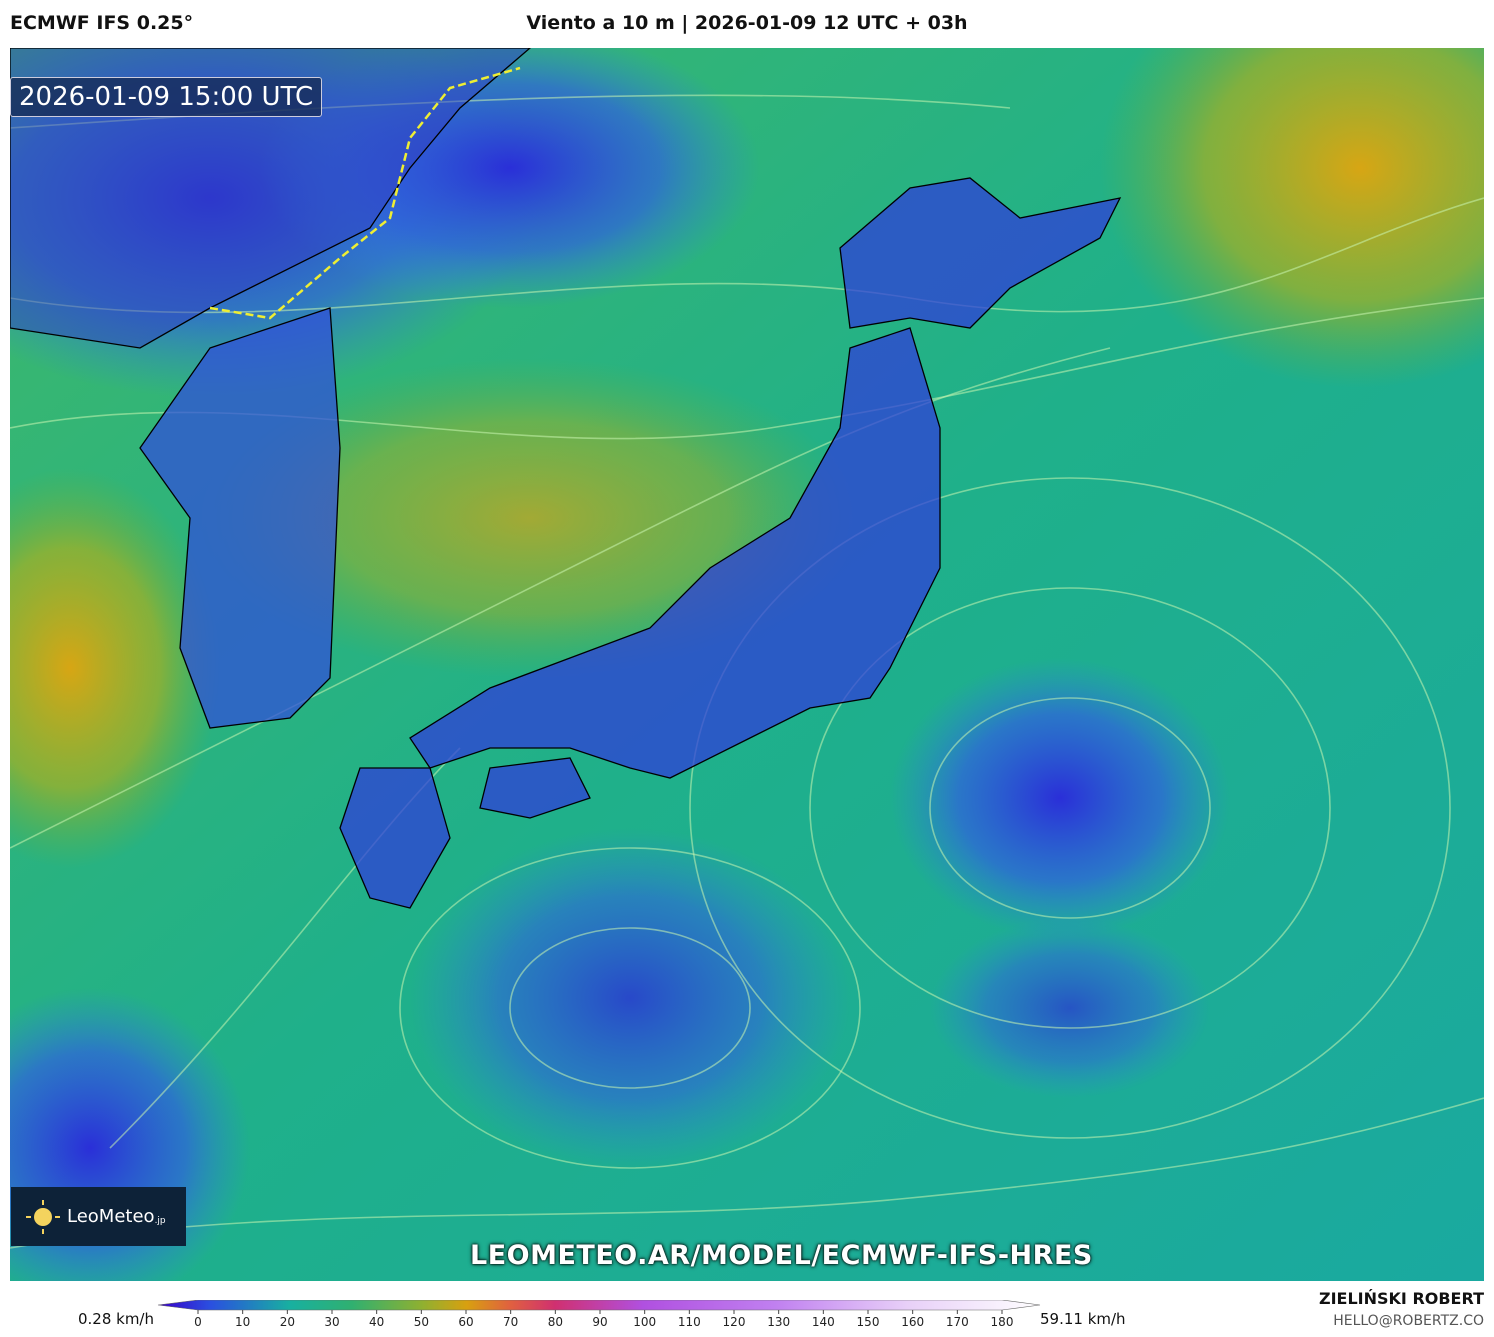 This screenshot has height=1337, width=1494. Describe the element at coordinates (198, 1322) in the screenshot. I see `colorbar-tick-label: 0` at that location.